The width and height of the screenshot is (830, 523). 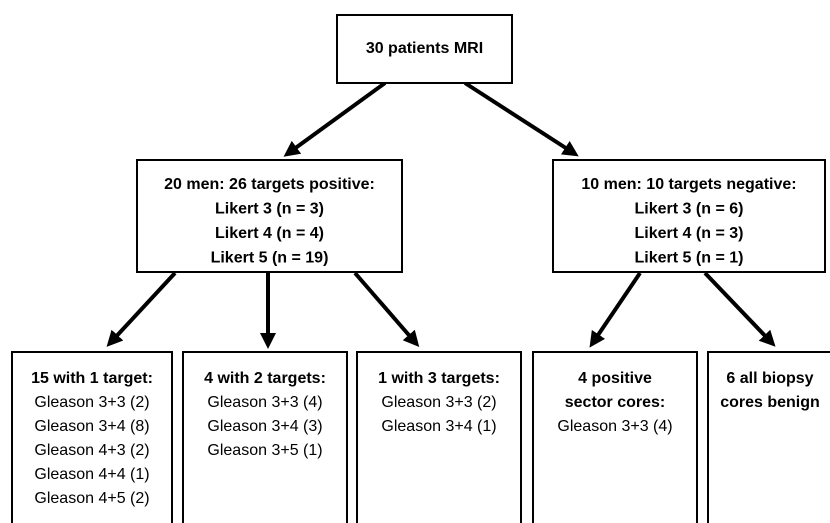 I want to click on node: 6 all biopsy cores benign, so click(x=768, y=437).